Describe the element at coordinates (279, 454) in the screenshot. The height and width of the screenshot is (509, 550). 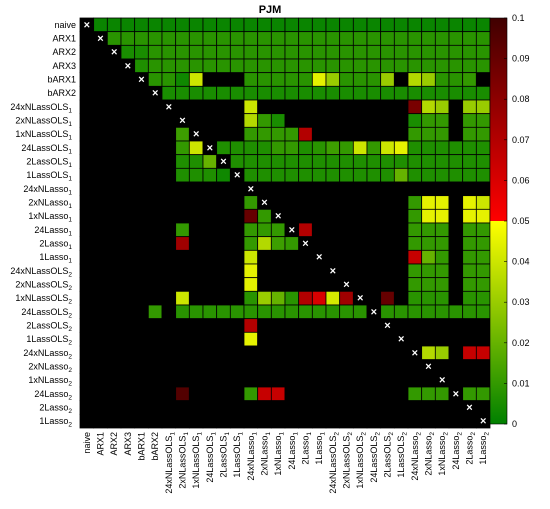
I see `x-tick-label: 1xNLasso1` at that location.